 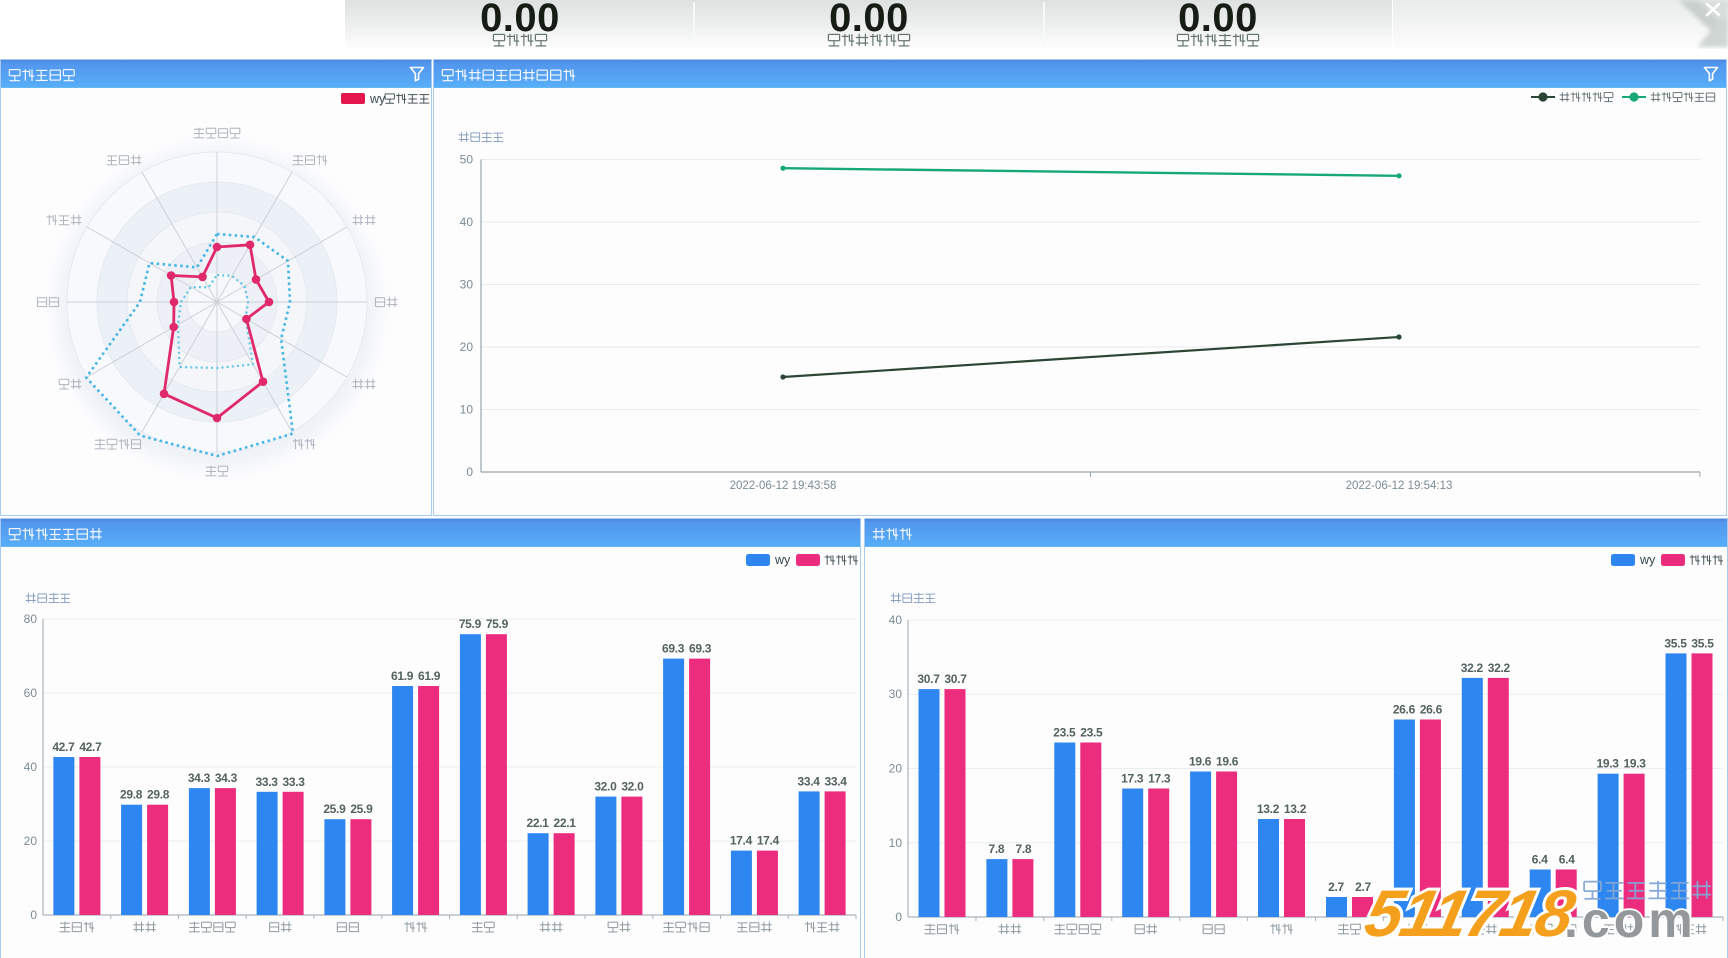 I want to click on svg-text: .com, so click(x=1630, y=920).